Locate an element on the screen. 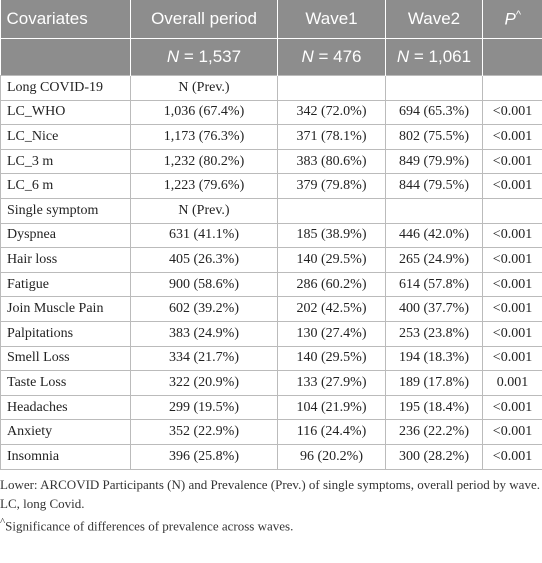  header-cell: Covariates is located at coordinates (65, 19).